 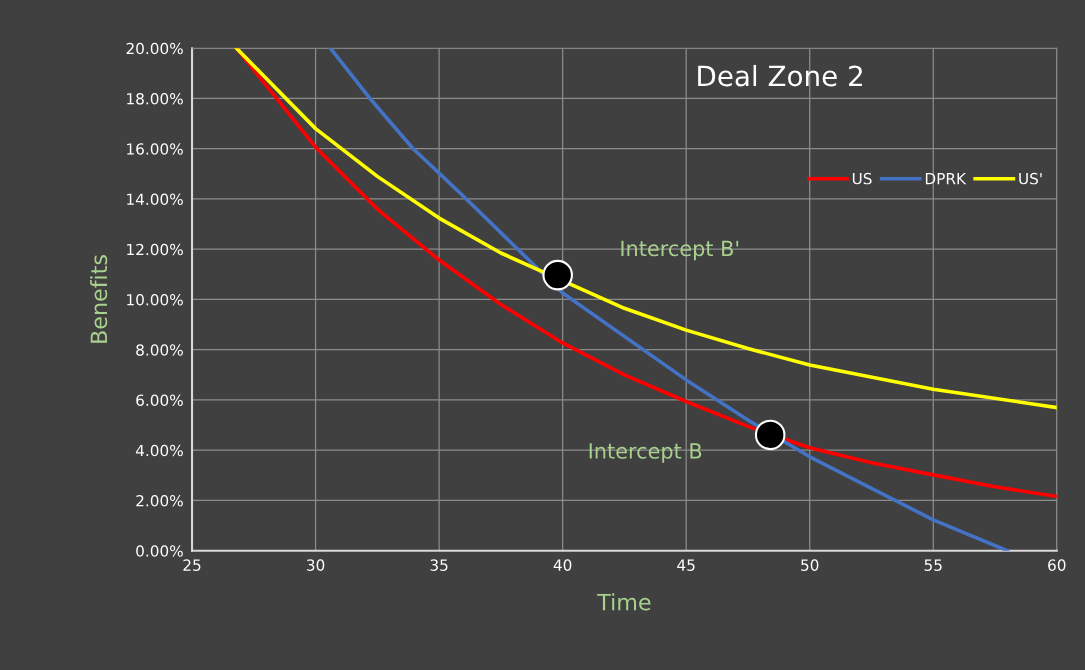 I want to click on y-tick-label: 12.00%, so click(x=155, y=249).